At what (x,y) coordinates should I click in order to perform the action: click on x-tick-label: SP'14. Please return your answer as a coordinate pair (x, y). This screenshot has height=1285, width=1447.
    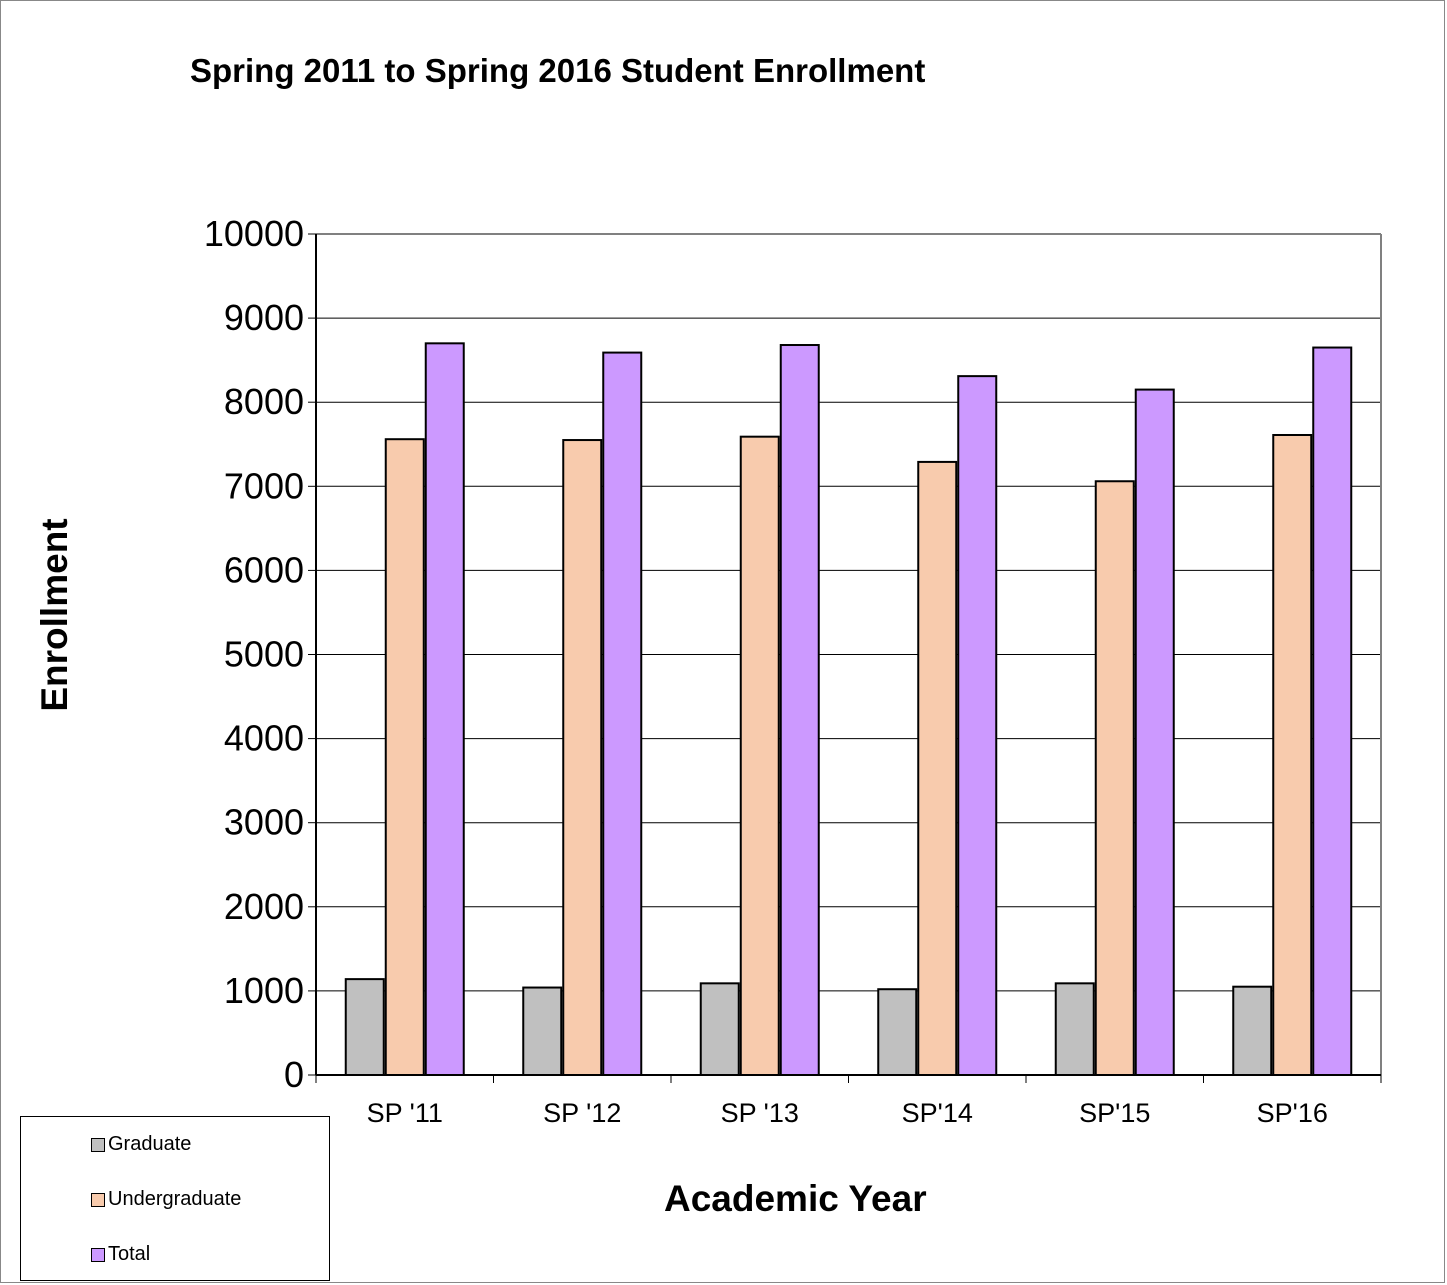
    Looking at the image, I should click on (937, 1113).